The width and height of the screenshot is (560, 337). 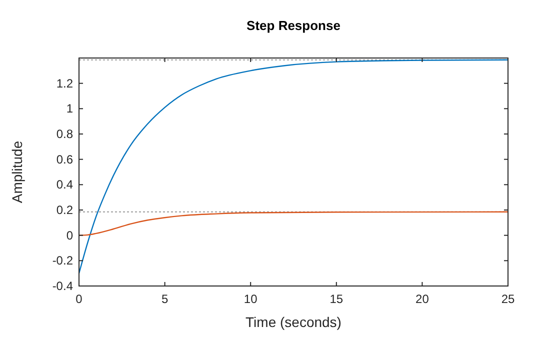 What do you see at coordinates (508, 299) in the screenshot?
I see `x-tick-label: 25` at bounding box center [508, 299].